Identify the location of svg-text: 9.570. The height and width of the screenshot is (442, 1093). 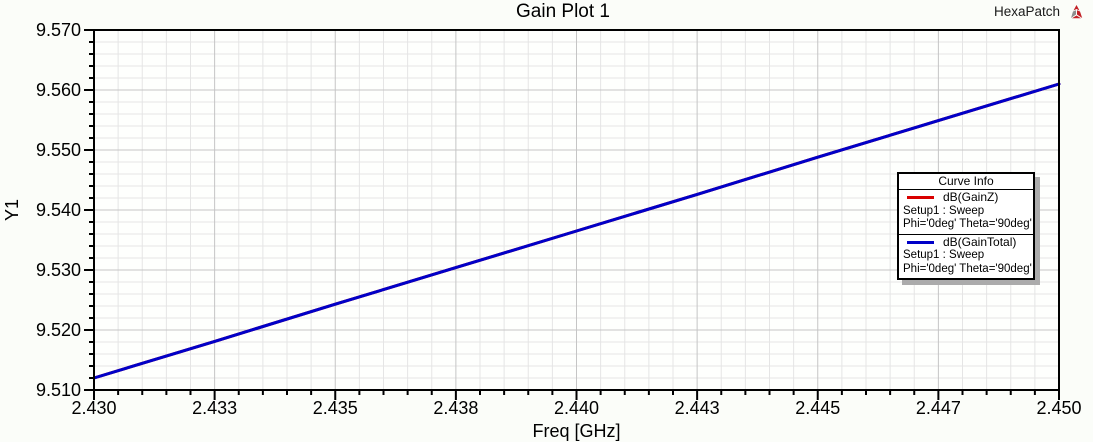
(58, 30).